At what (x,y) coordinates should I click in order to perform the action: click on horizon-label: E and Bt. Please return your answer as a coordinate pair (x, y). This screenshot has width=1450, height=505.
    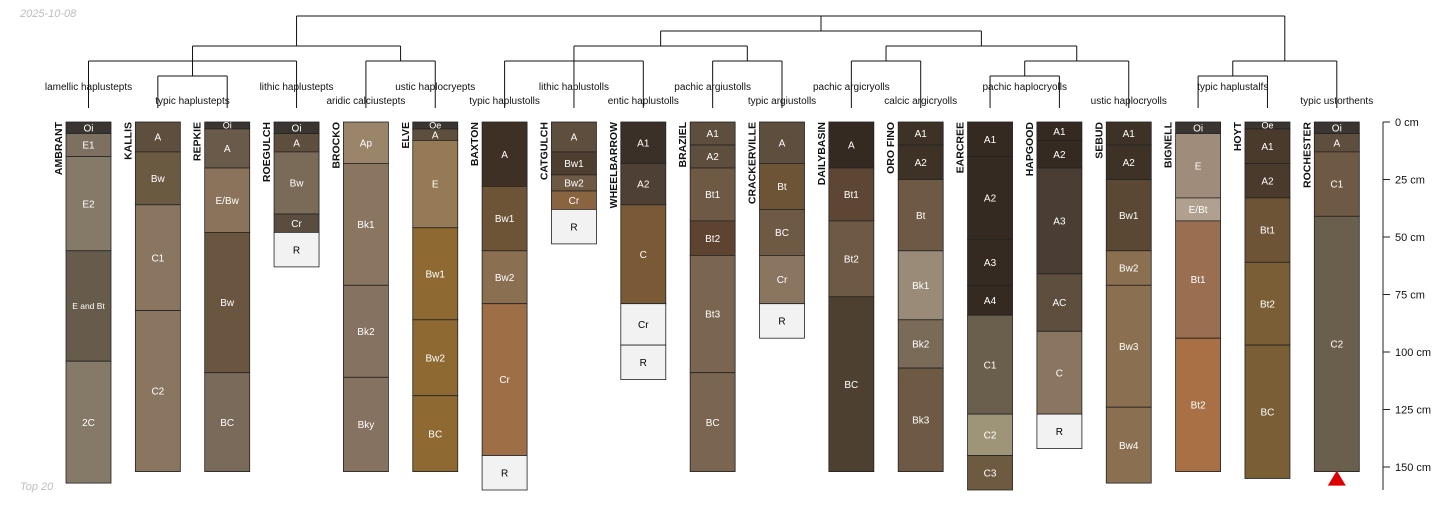
    Looking at the image, I should click on (88, 306).